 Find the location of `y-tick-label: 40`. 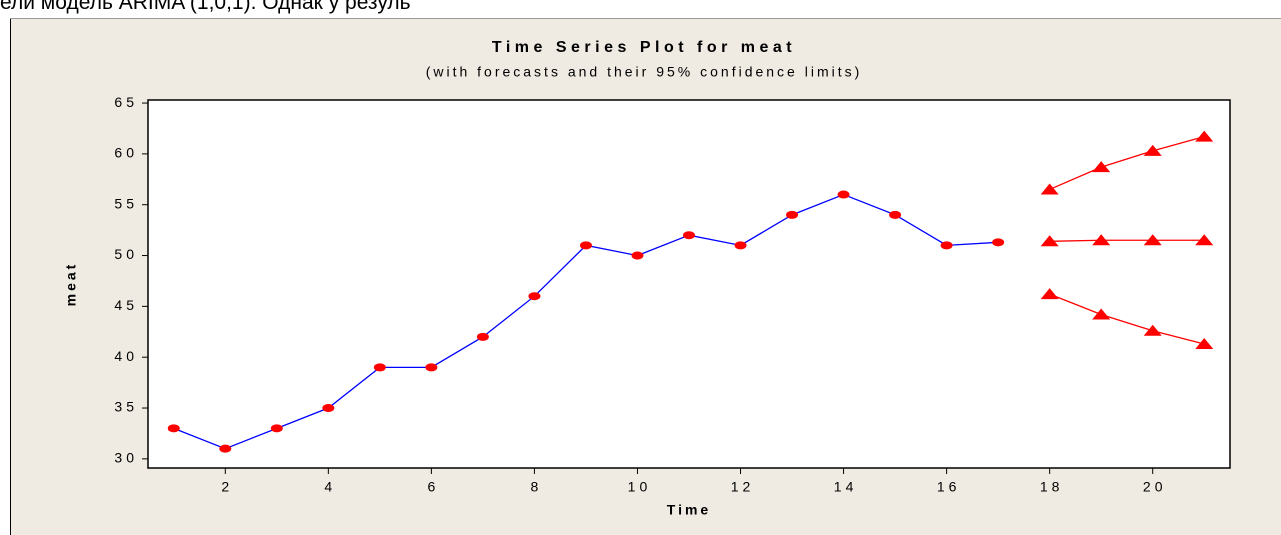

y-tick-label: 40 is located at coordinates (126, 356).